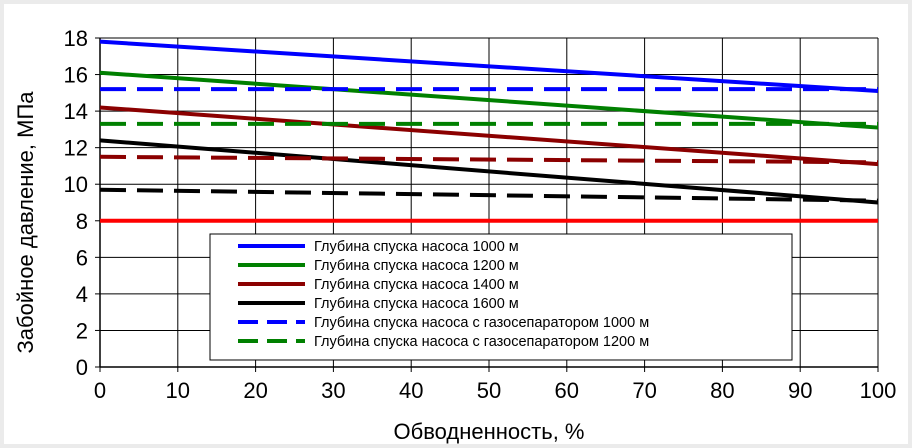  What do you see at coordinates (416, 247) in the screenshot?
I see `legend-label: Глубина спуска насоса 1000 м` at bounding box center [416, 247].